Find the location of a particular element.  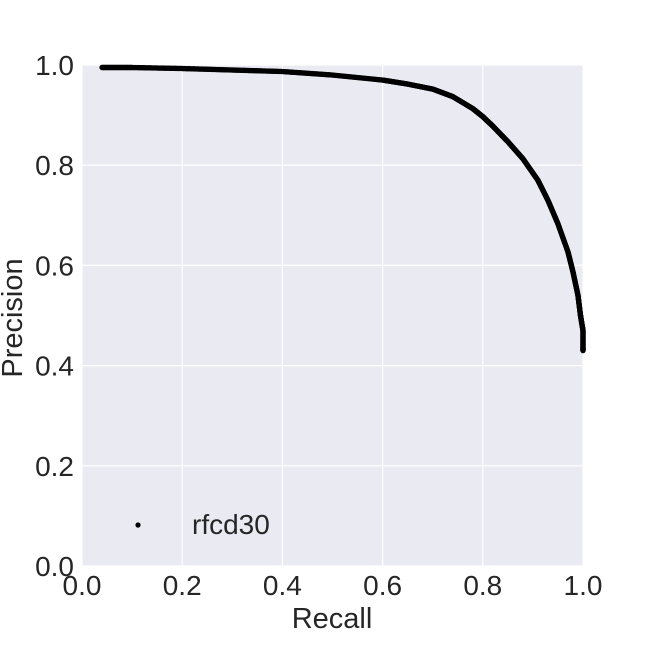

y-axis-label: Precision is located at coordinates (14, 317).